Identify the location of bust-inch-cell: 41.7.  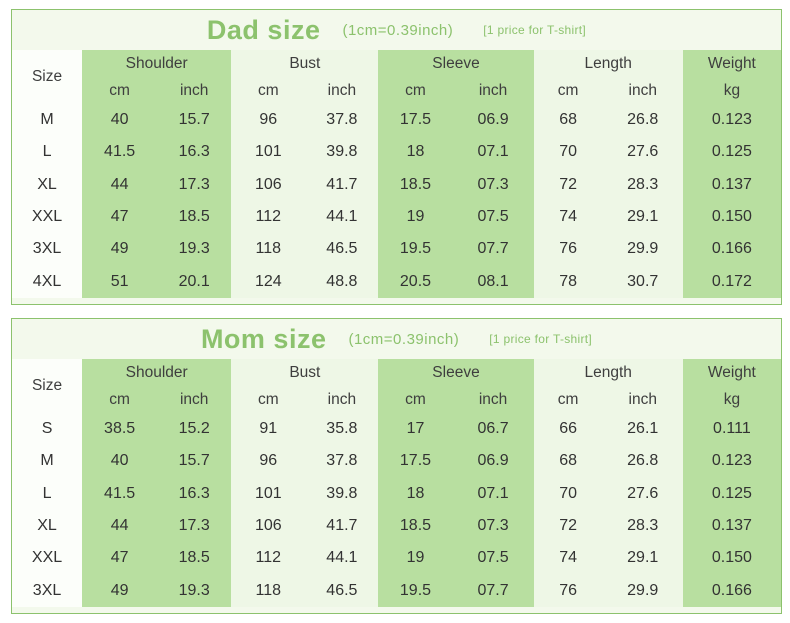
(342, 184).